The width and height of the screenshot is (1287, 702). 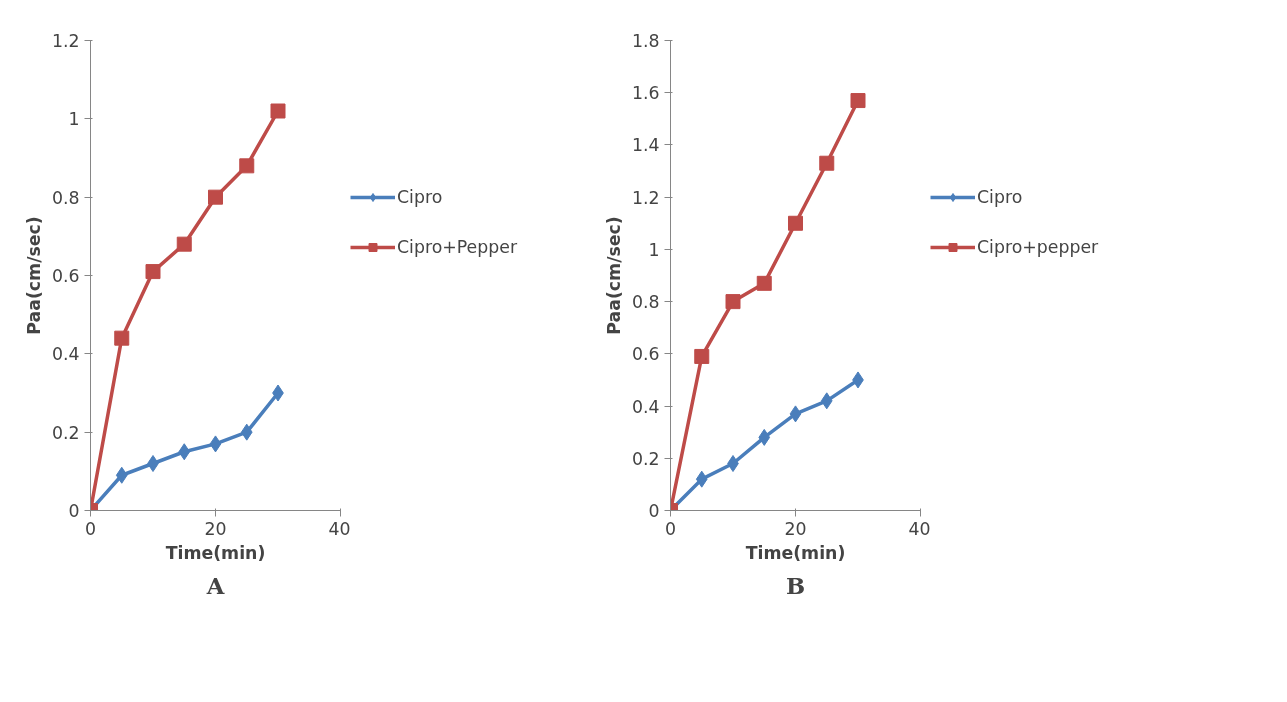 I want to click on y-tick-label: 1.8, so click(x=645, y=41).